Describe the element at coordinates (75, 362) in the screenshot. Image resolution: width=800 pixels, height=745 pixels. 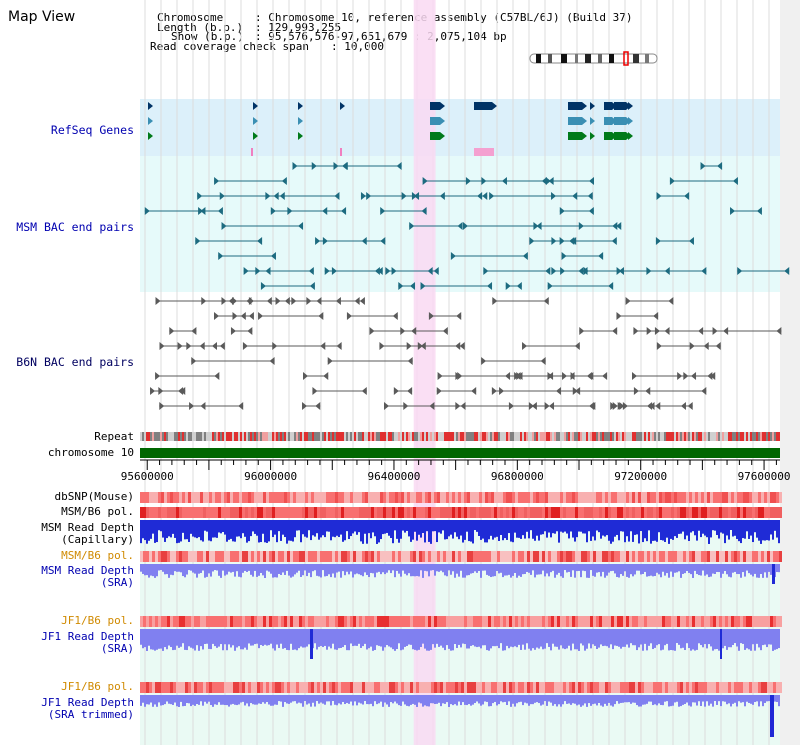
I see `track-label-b6n-bac: B6N BAC end pairs` at that location.